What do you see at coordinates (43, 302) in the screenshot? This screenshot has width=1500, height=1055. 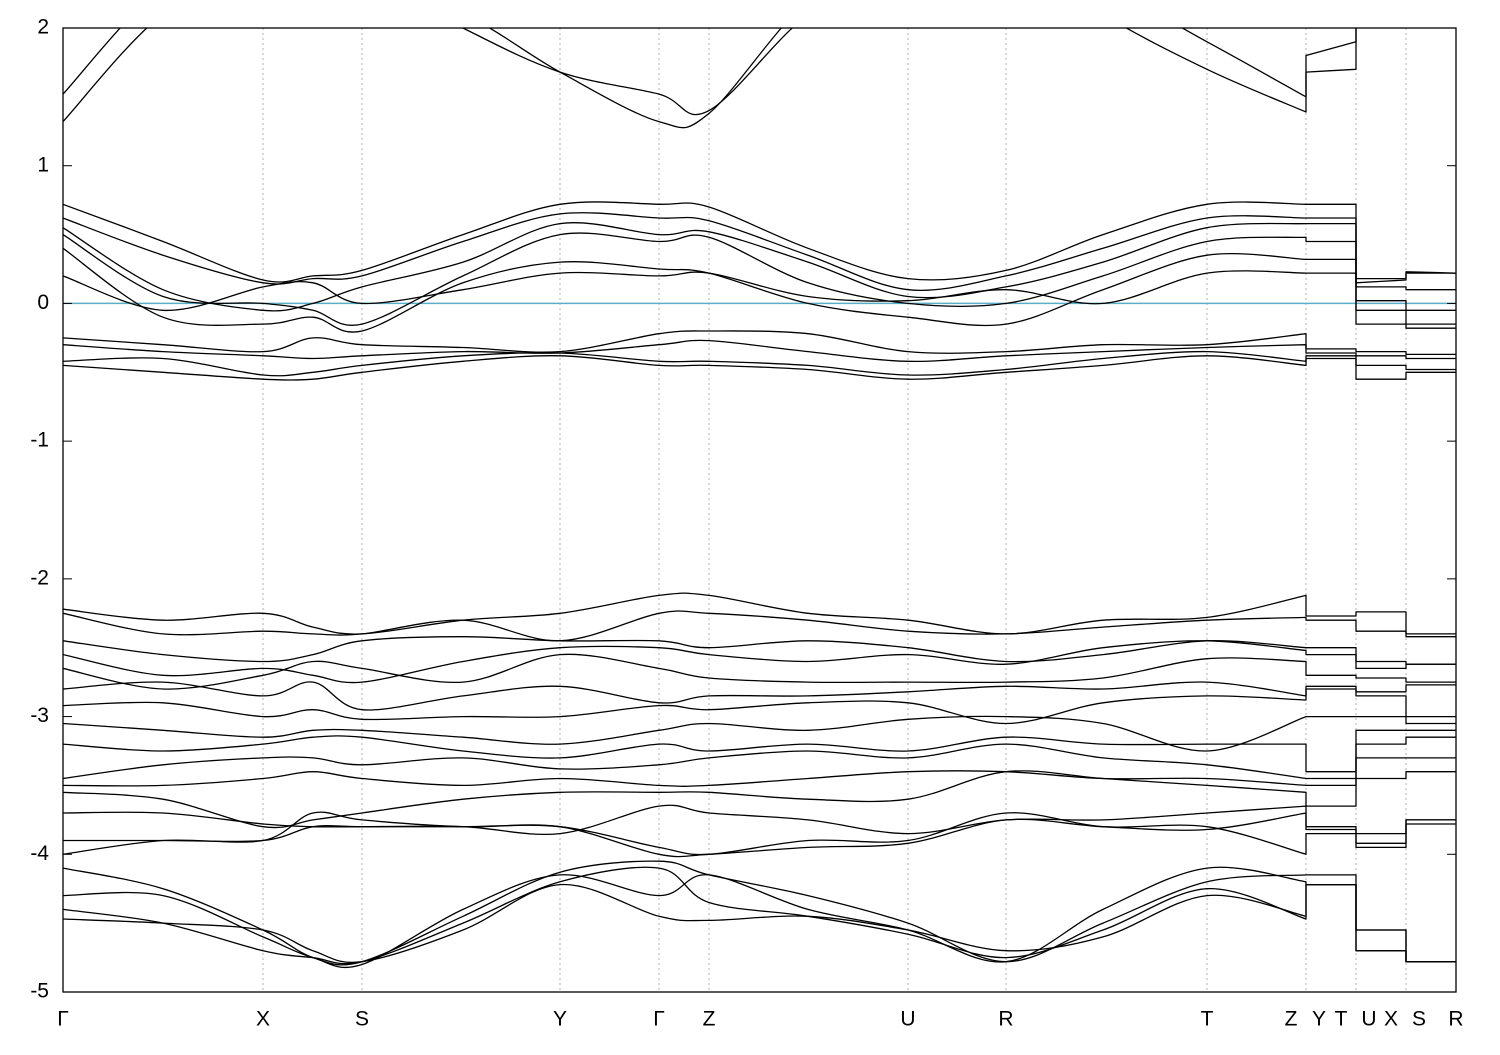 I see `y-tick-label: 0` at bounding box center [43, 302].